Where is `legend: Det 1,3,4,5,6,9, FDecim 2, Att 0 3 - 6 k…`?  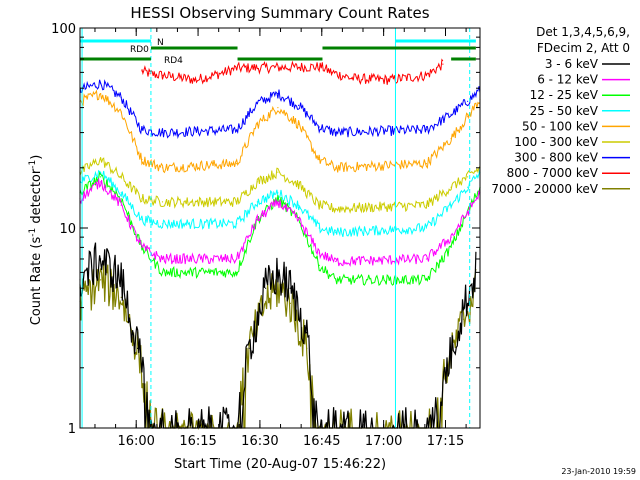
legend: Det 1,3,4,5,6,9, FDecim 2, Att 0 3 - 6 k… is located at coordinates (560, 110).